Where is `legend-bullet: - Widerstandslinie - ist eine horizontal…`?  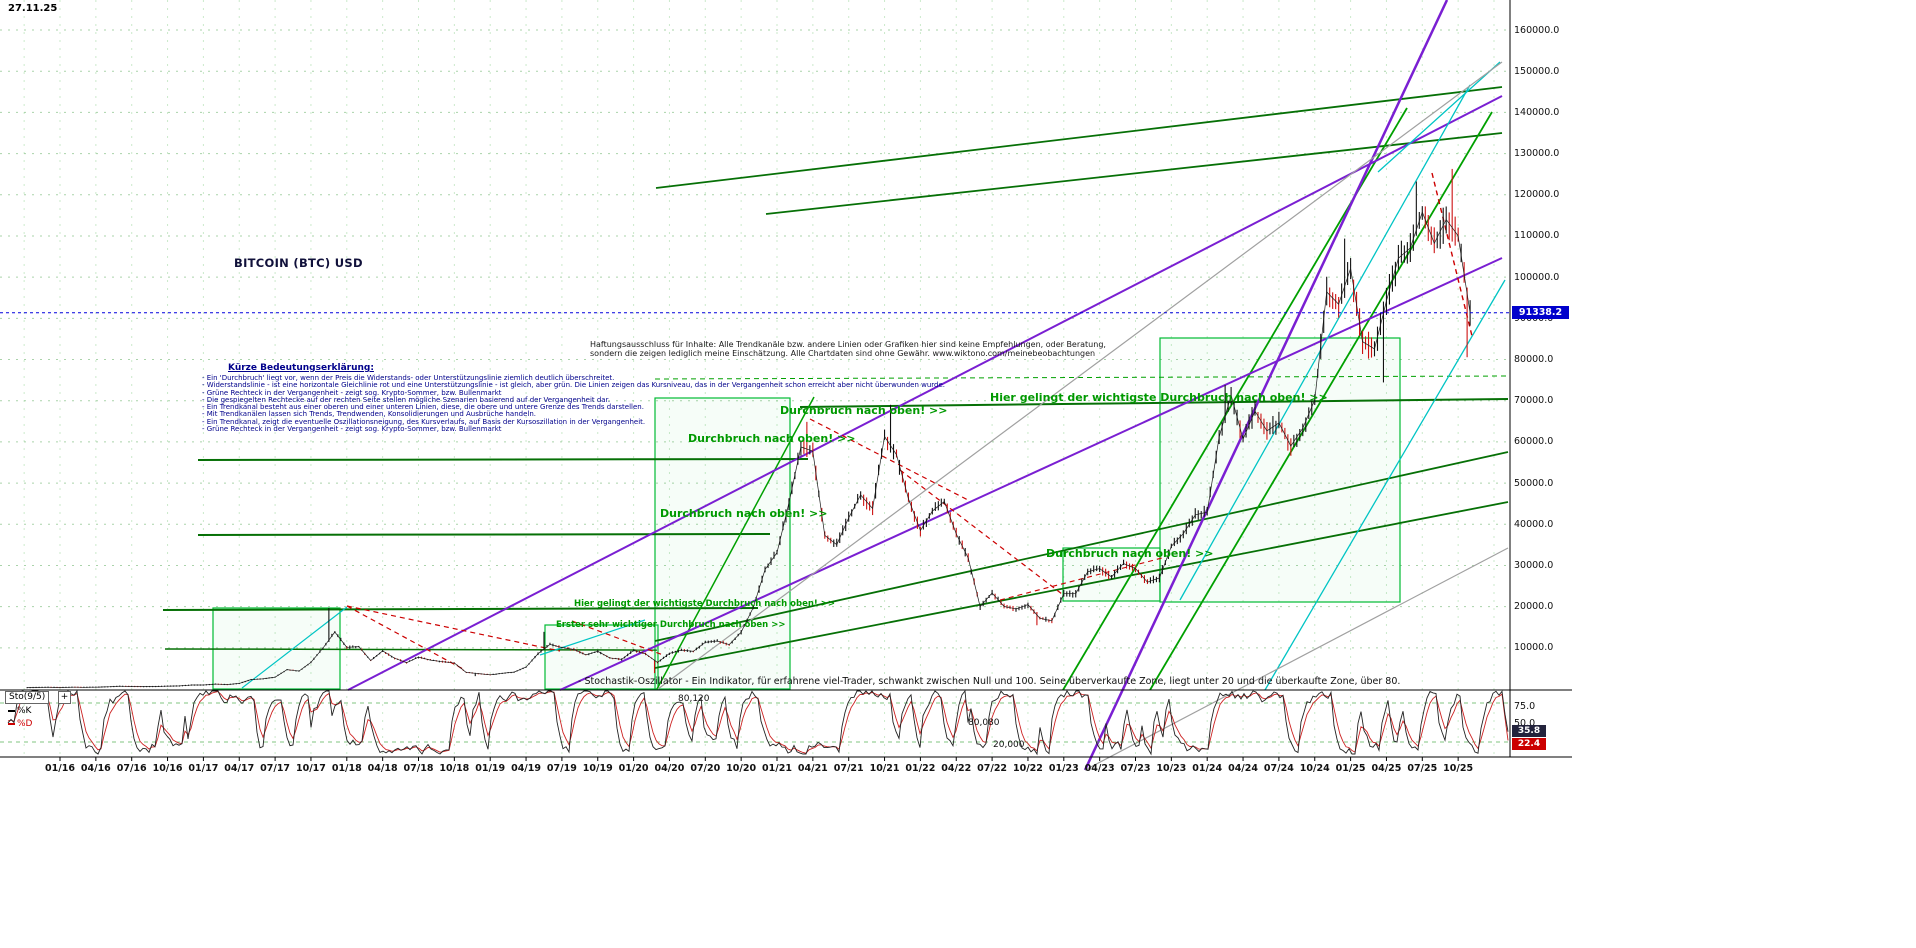 legend-bullet: - Widerstandslinie - ist eine horizontal… is located at coordinates (574, 385).